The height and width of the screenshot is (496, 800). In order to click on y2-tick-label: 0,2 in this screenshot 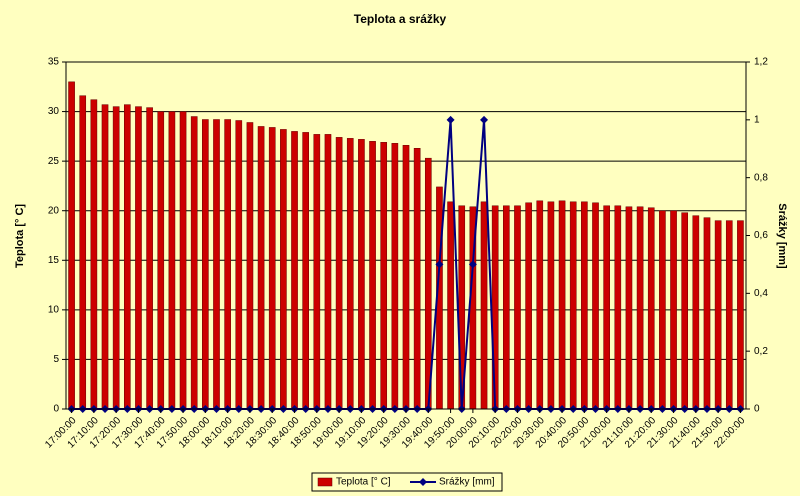, I will do `click(761, 351)`.